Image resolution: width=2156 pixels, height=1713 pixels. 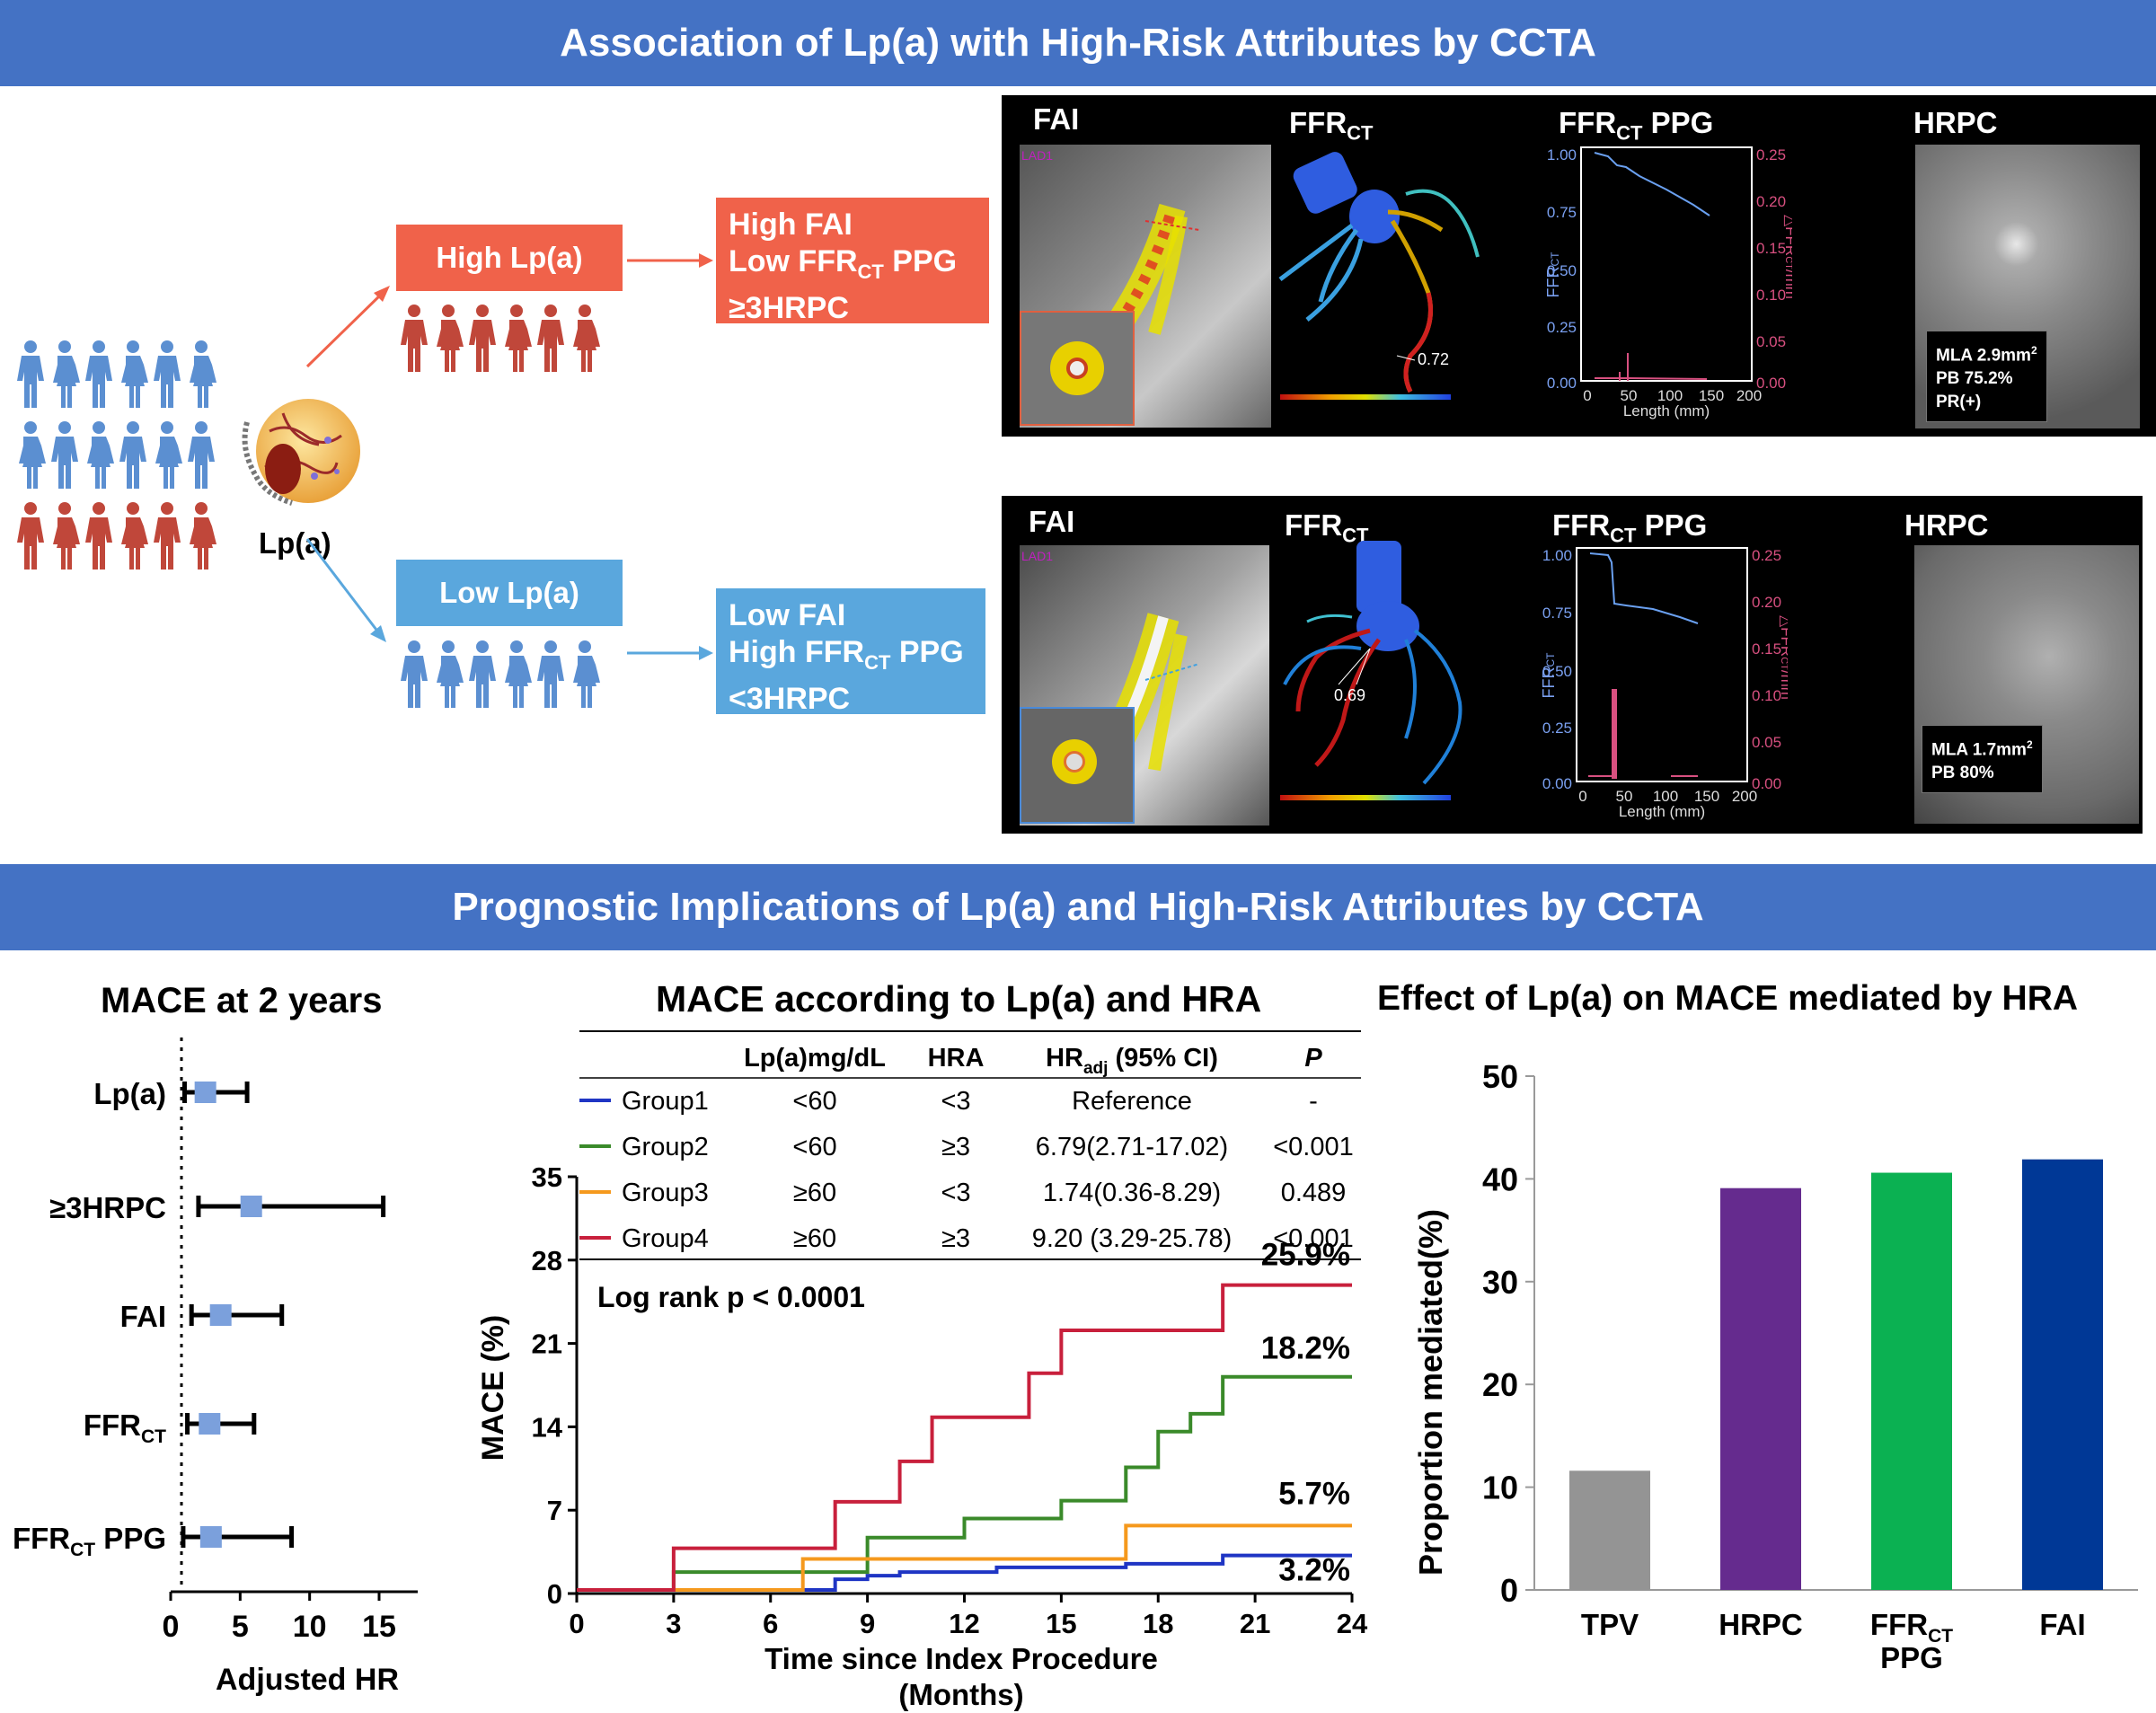 What do you see at coordinates (1610, 1624) in the screenshot?
I see `bar-category-label: TPV` at bounding box center [1610, 1624].